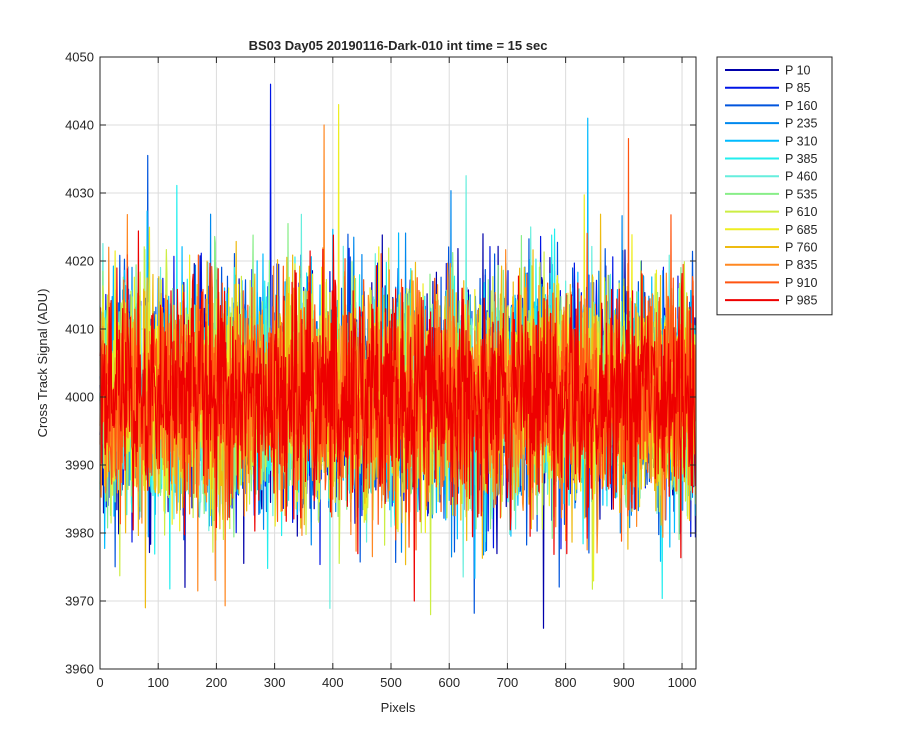 The height and width of the screenshot is (755, 900). Describe the element at coordinates (801, 283) in the screenshot. I see `legend-label: P 910` at that location.